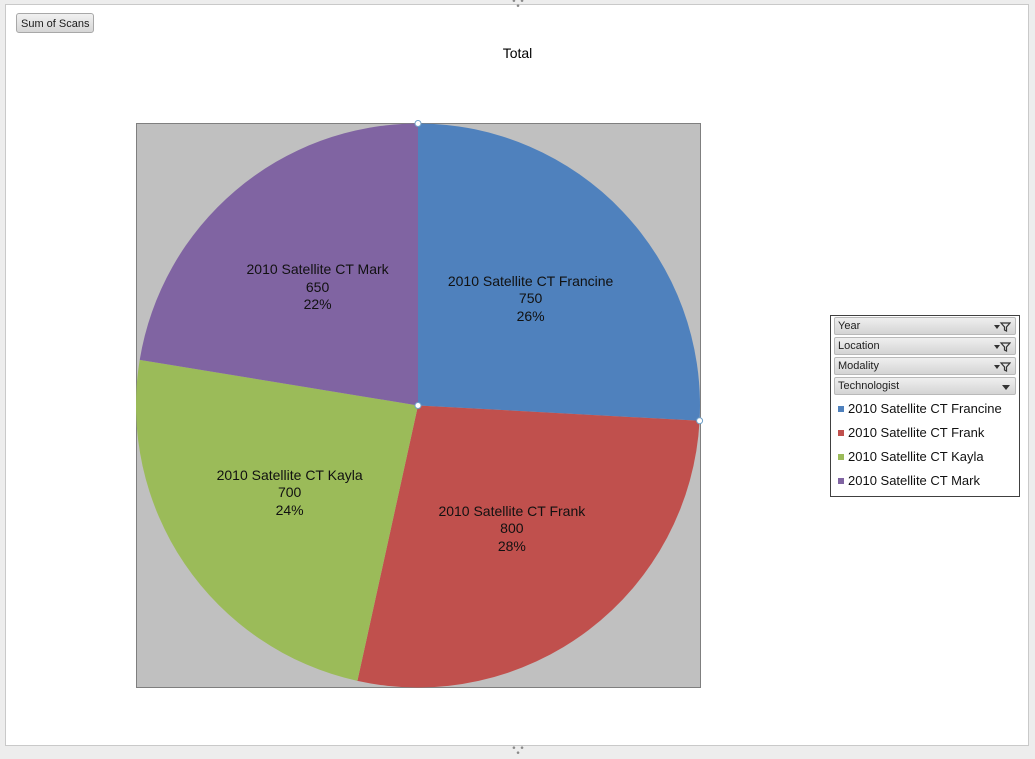 This screenshot has height=759, width=1035. I want to click on field-button-label: Technologist, so click(869, 386).